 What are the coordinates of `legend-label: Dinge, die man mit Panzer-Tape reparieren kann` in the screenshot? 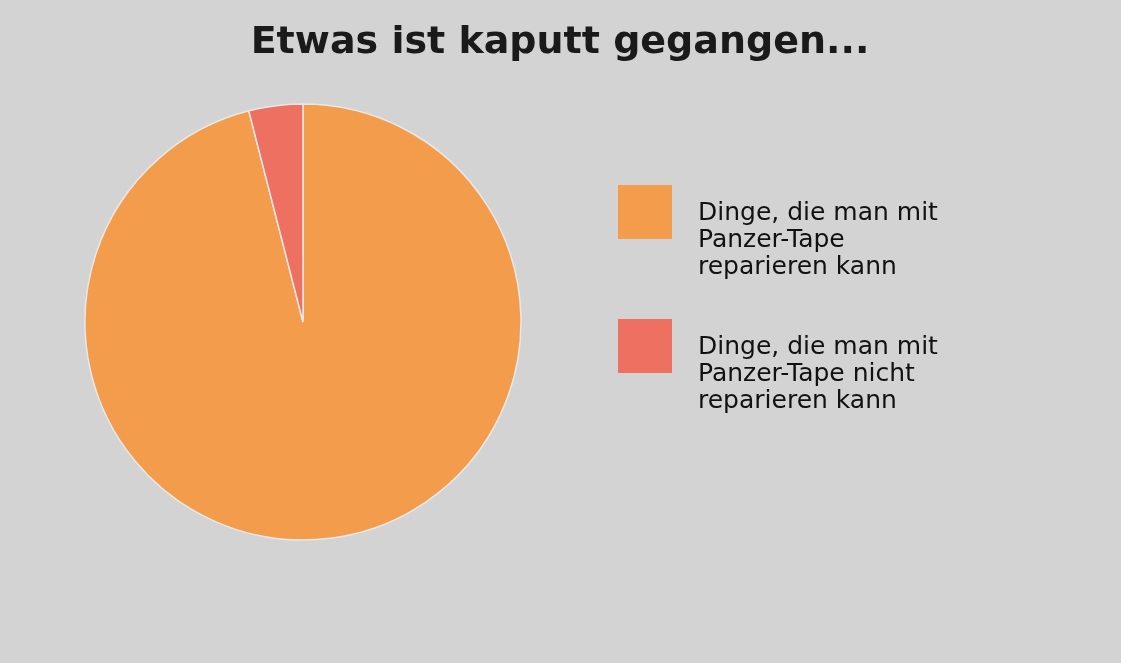 It's located at (818, 238).